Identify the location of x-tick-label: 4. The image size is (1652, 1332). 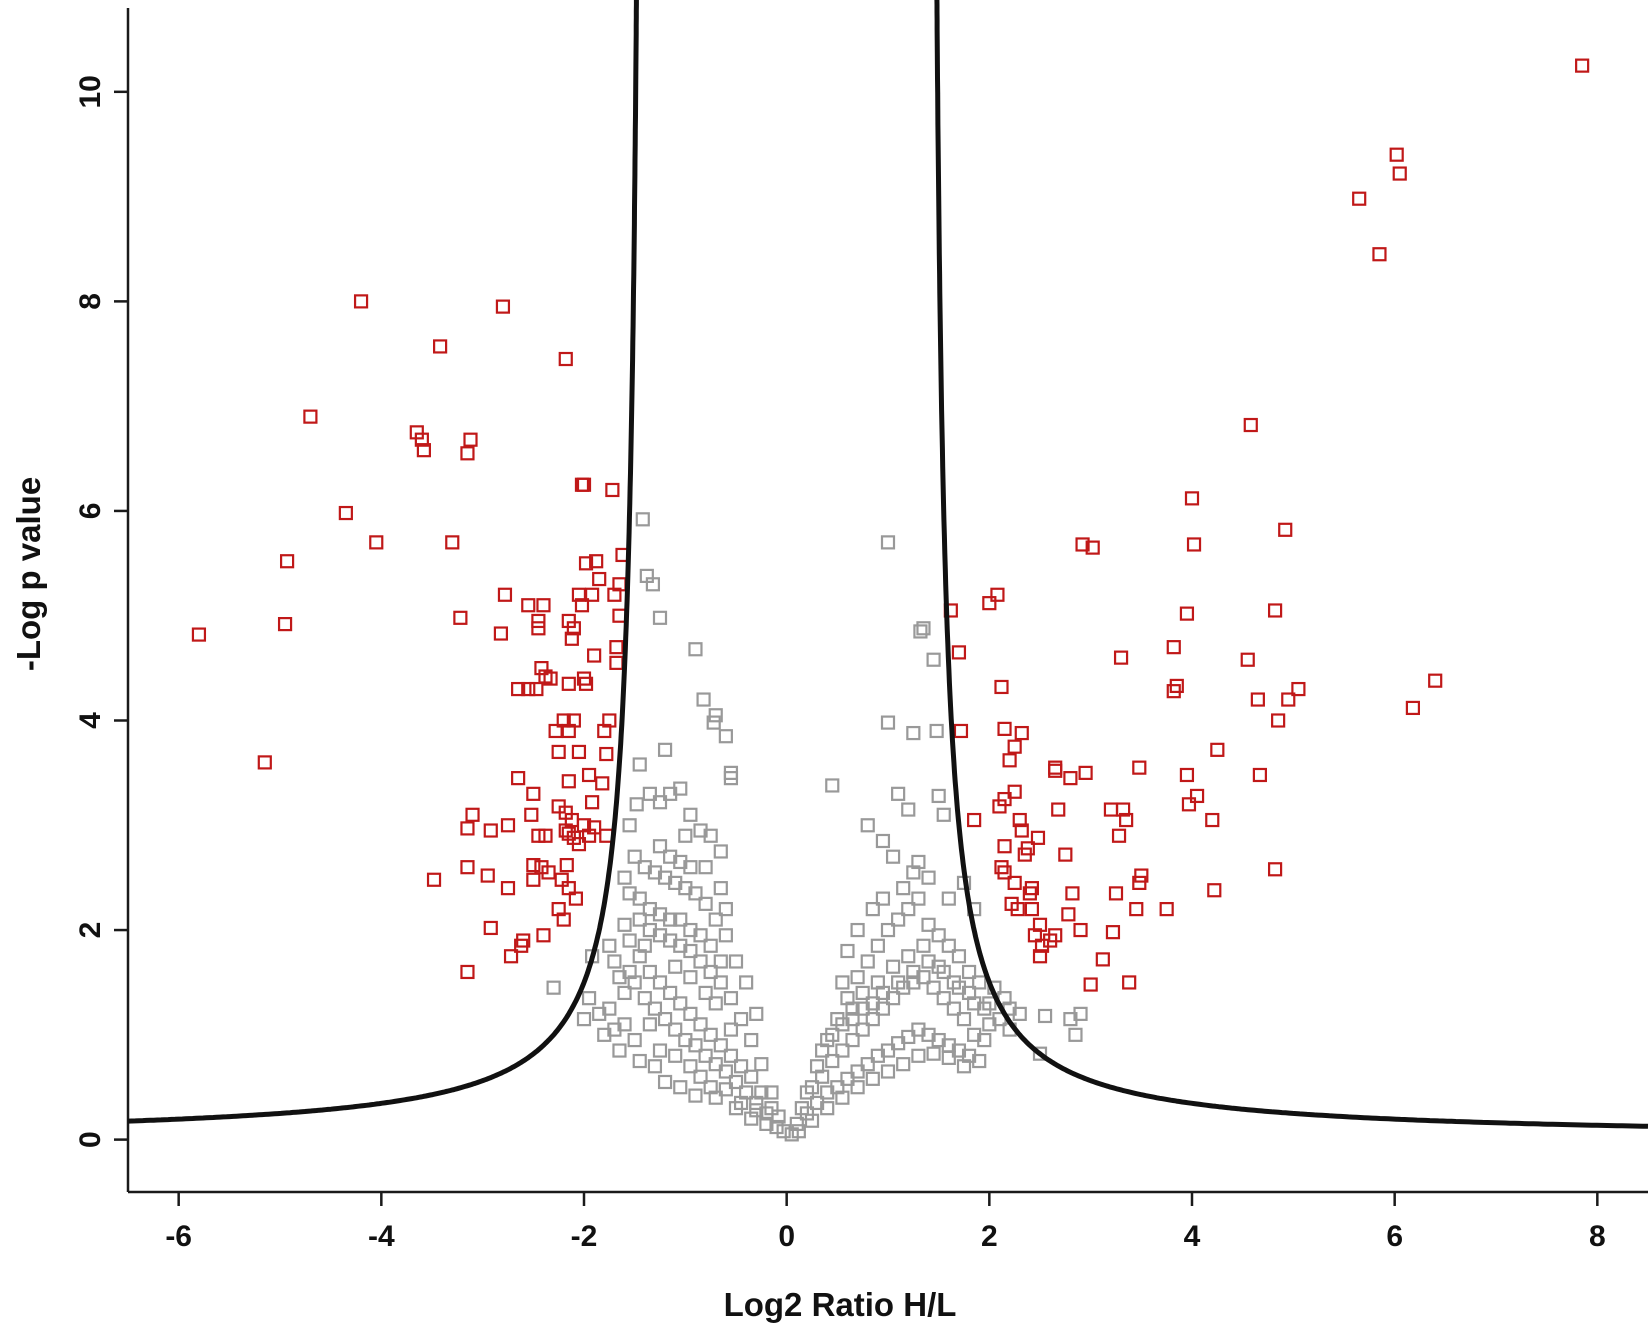
(1192, 1236).